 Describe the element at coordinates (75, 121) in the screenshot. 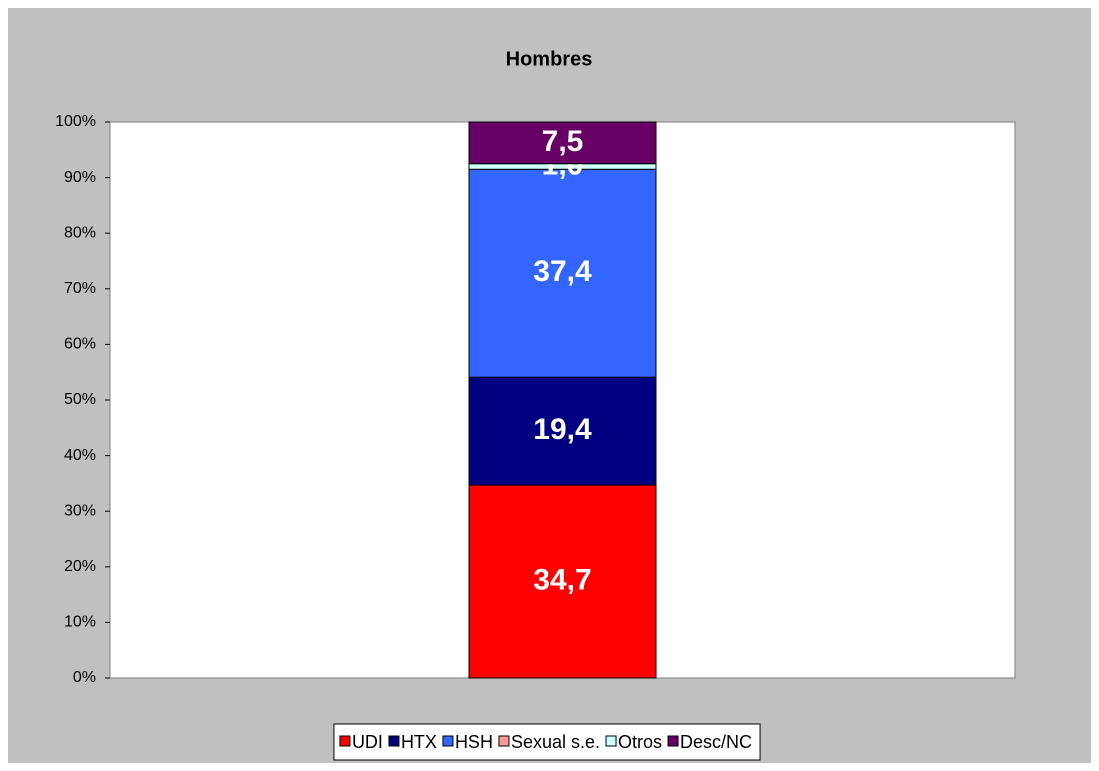

I see `y-tick-label: 100%` at that location.